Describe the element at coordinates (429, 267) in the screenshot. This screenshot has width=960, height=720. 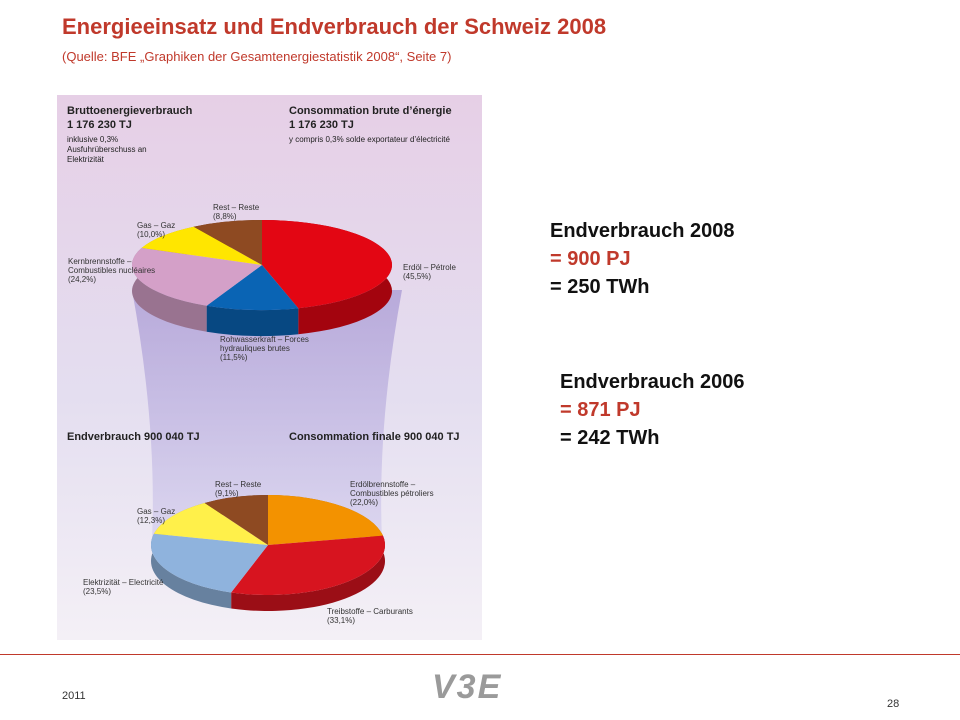
I see `slice-name: Erdöl – Pétrole` at that location.